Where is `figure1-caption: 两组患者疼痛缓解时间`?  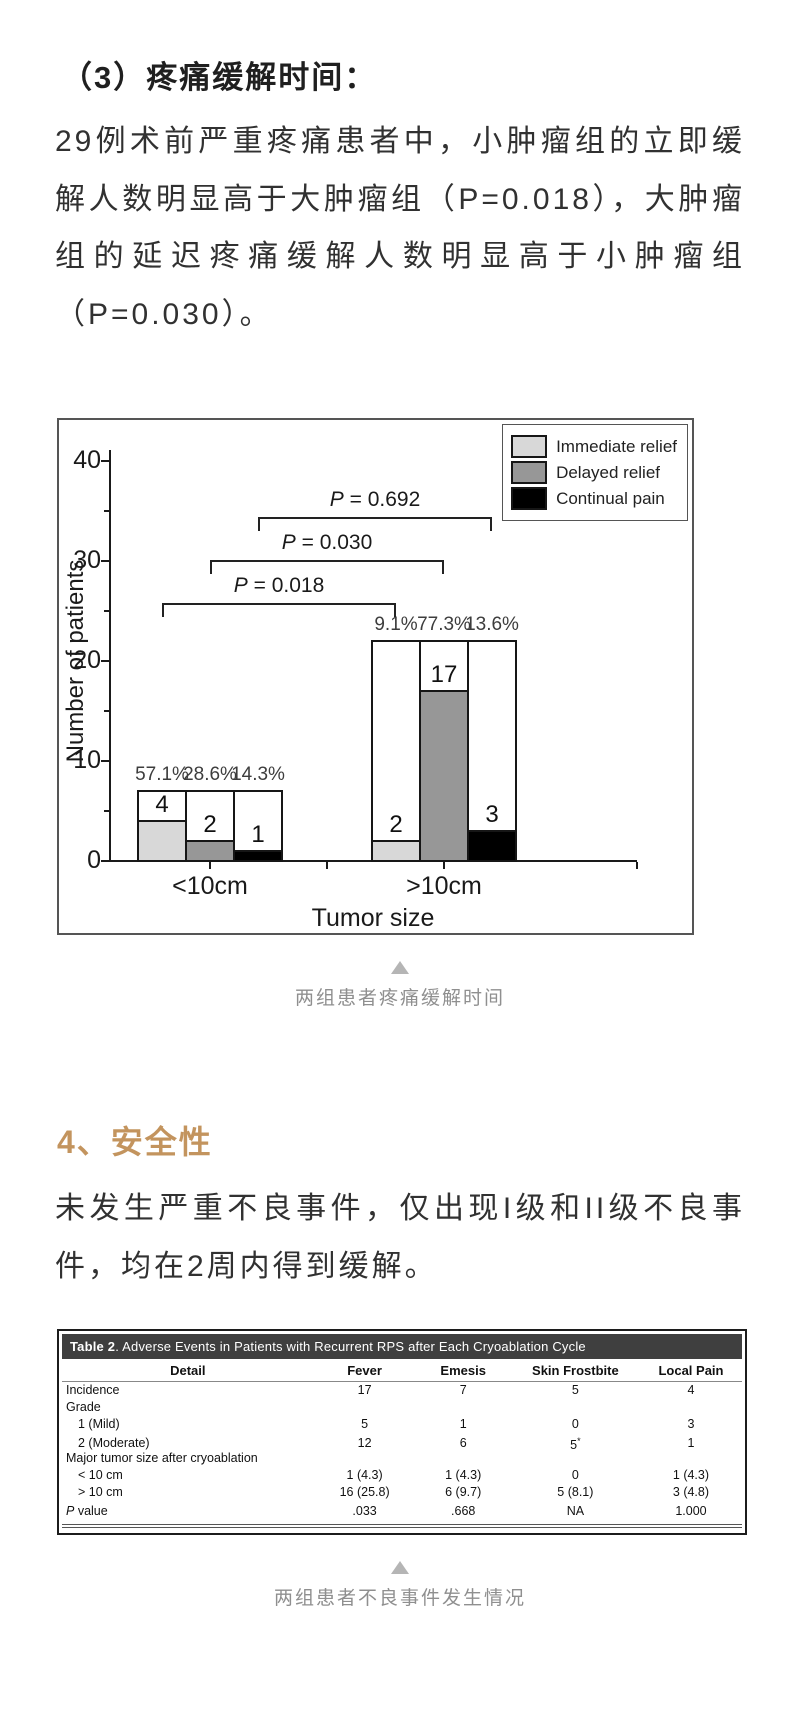 figure1-caption: 两组患者疼痛缓解时间 is located at coordinates (399, 998).